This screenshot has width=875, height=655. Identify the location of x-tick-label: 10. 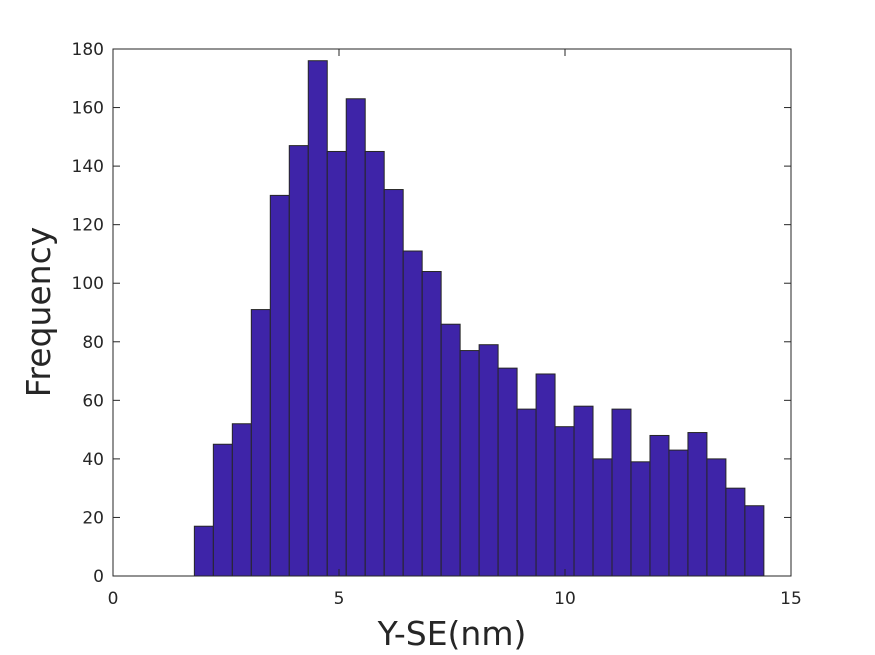
(565, 599).